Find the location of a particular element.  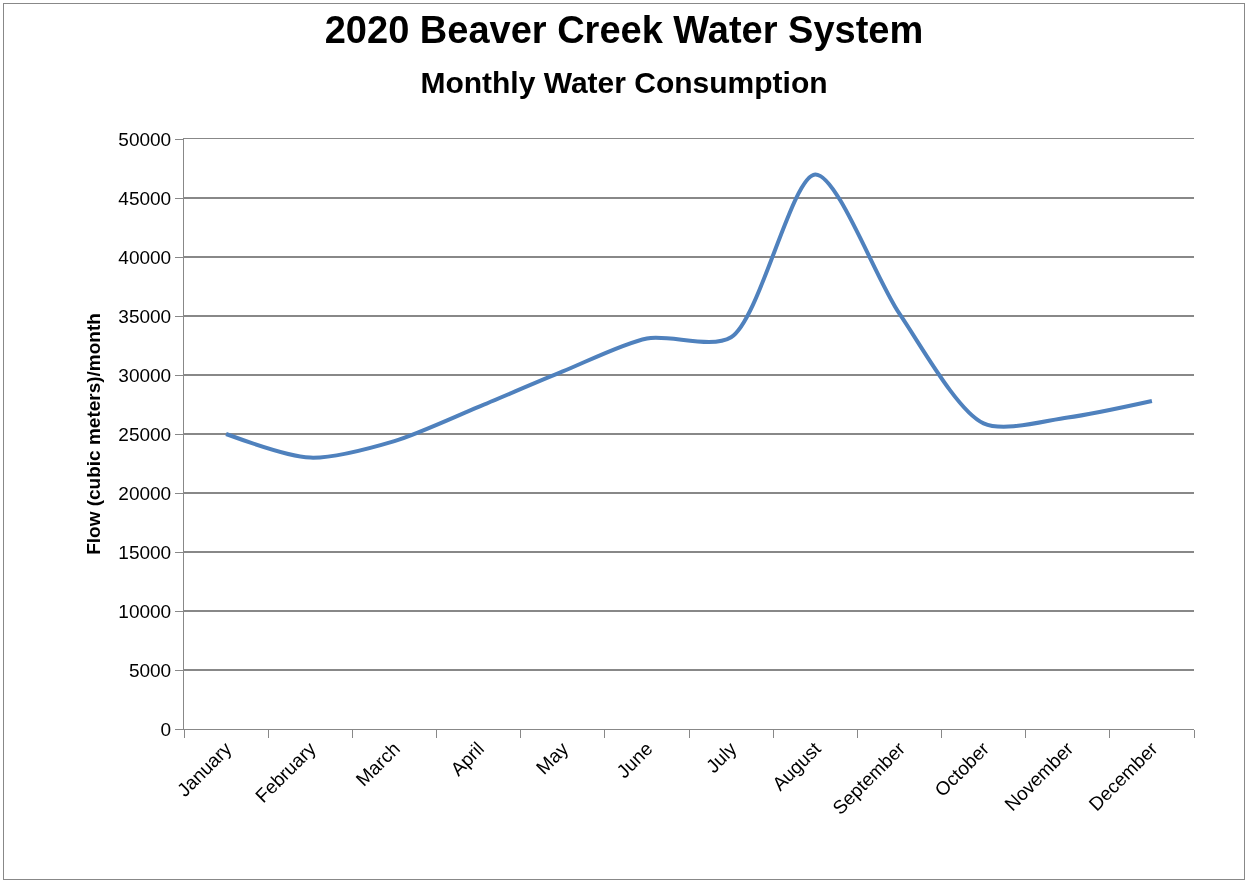

x-tick-label: July is located at coordinates (721, 757).